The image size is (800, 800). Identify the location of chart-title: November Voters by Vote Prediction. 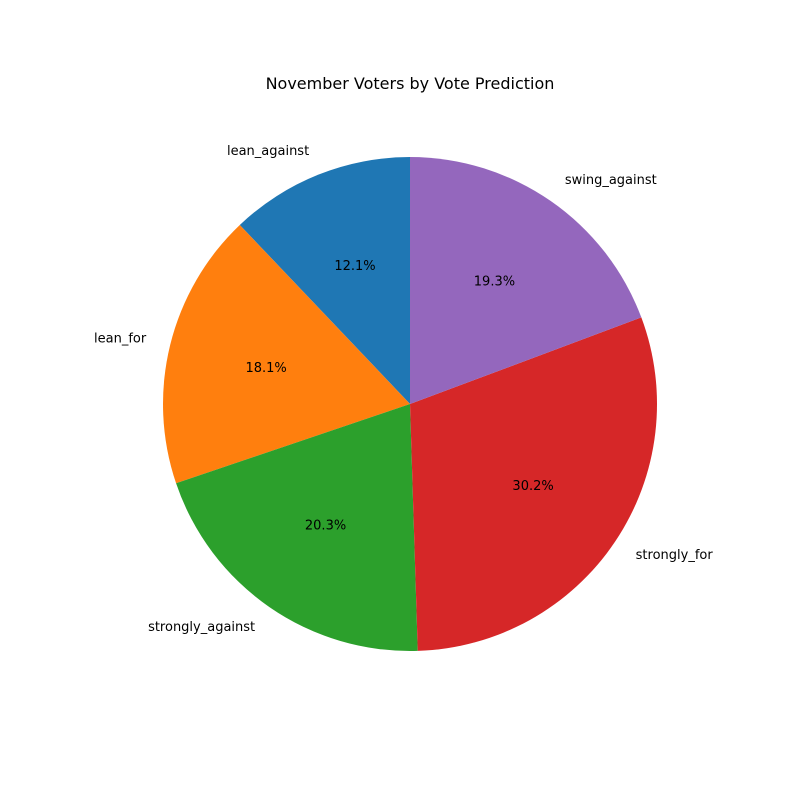
(410, 83).